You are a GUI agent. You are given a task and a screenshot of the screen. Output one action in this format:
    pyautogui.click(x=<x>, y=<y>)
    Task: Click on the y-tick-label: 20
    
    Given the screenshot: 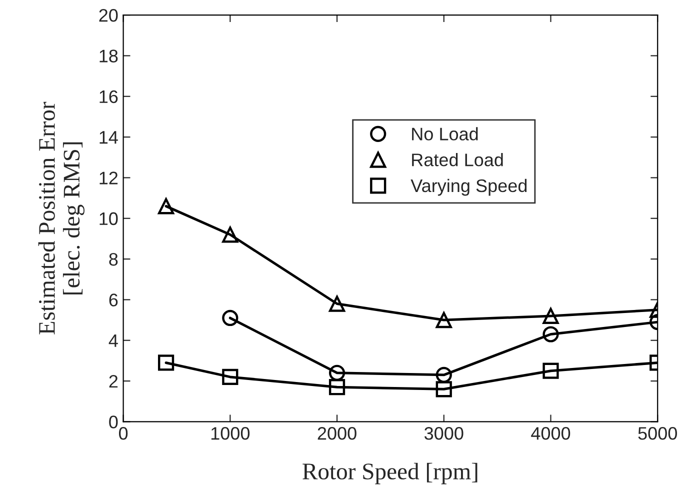 What is the action you would take?
    pyautogui.click(x=108, y=15)
    